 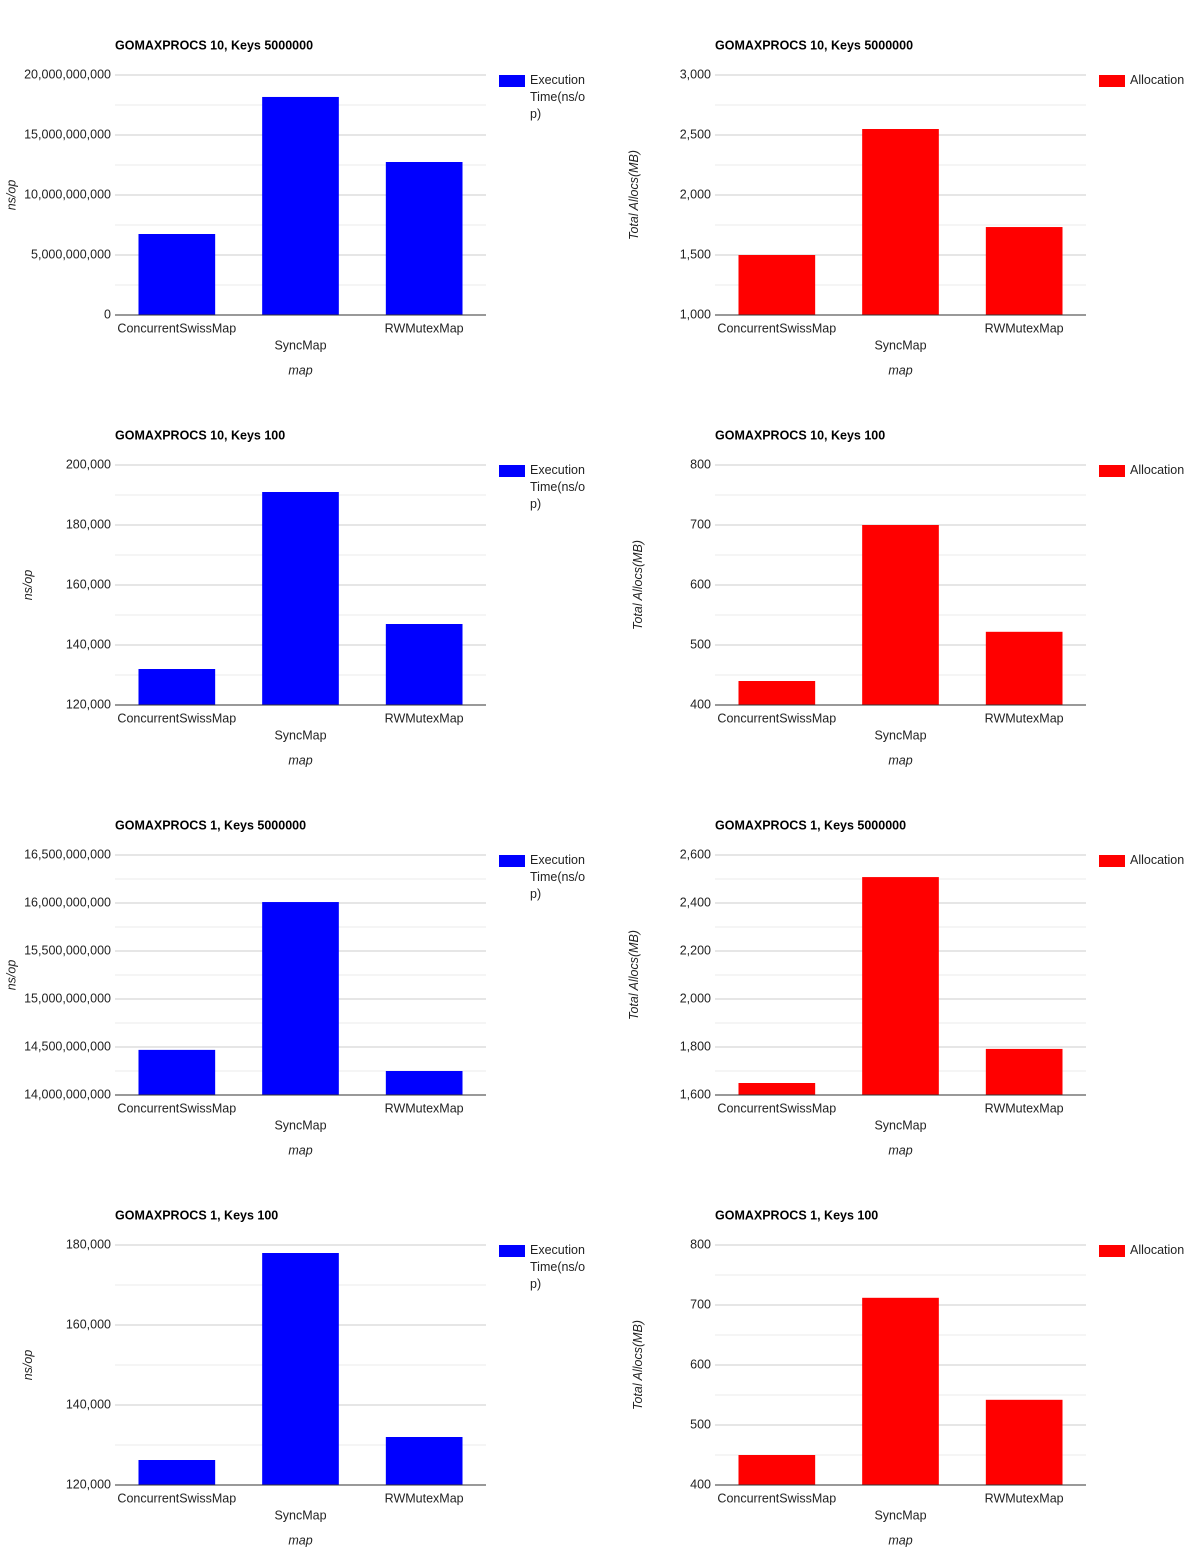 I want to click on y-tick-label: 2,400, so click(x=695, y=902).